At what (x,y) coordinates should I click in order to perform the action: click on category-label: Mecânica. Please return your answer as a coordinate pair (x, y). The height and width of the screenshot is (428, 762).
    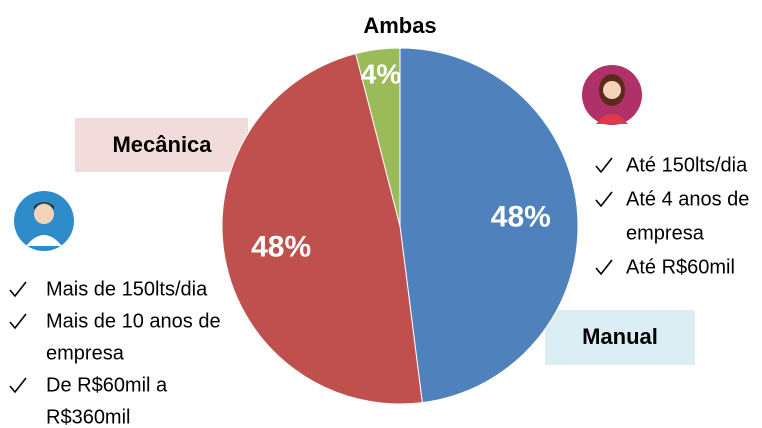
    Looking at the image, I should click on (162, 144).